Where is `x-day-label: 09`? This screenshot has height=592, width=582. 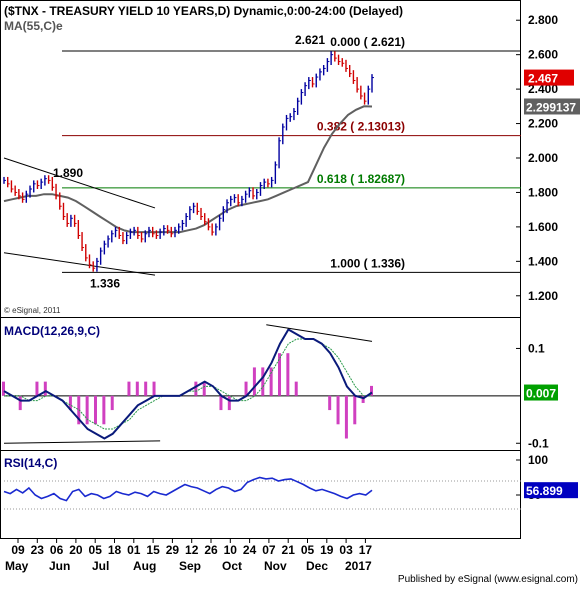
x-day-label: 09 is located at coordinates (18, 550).